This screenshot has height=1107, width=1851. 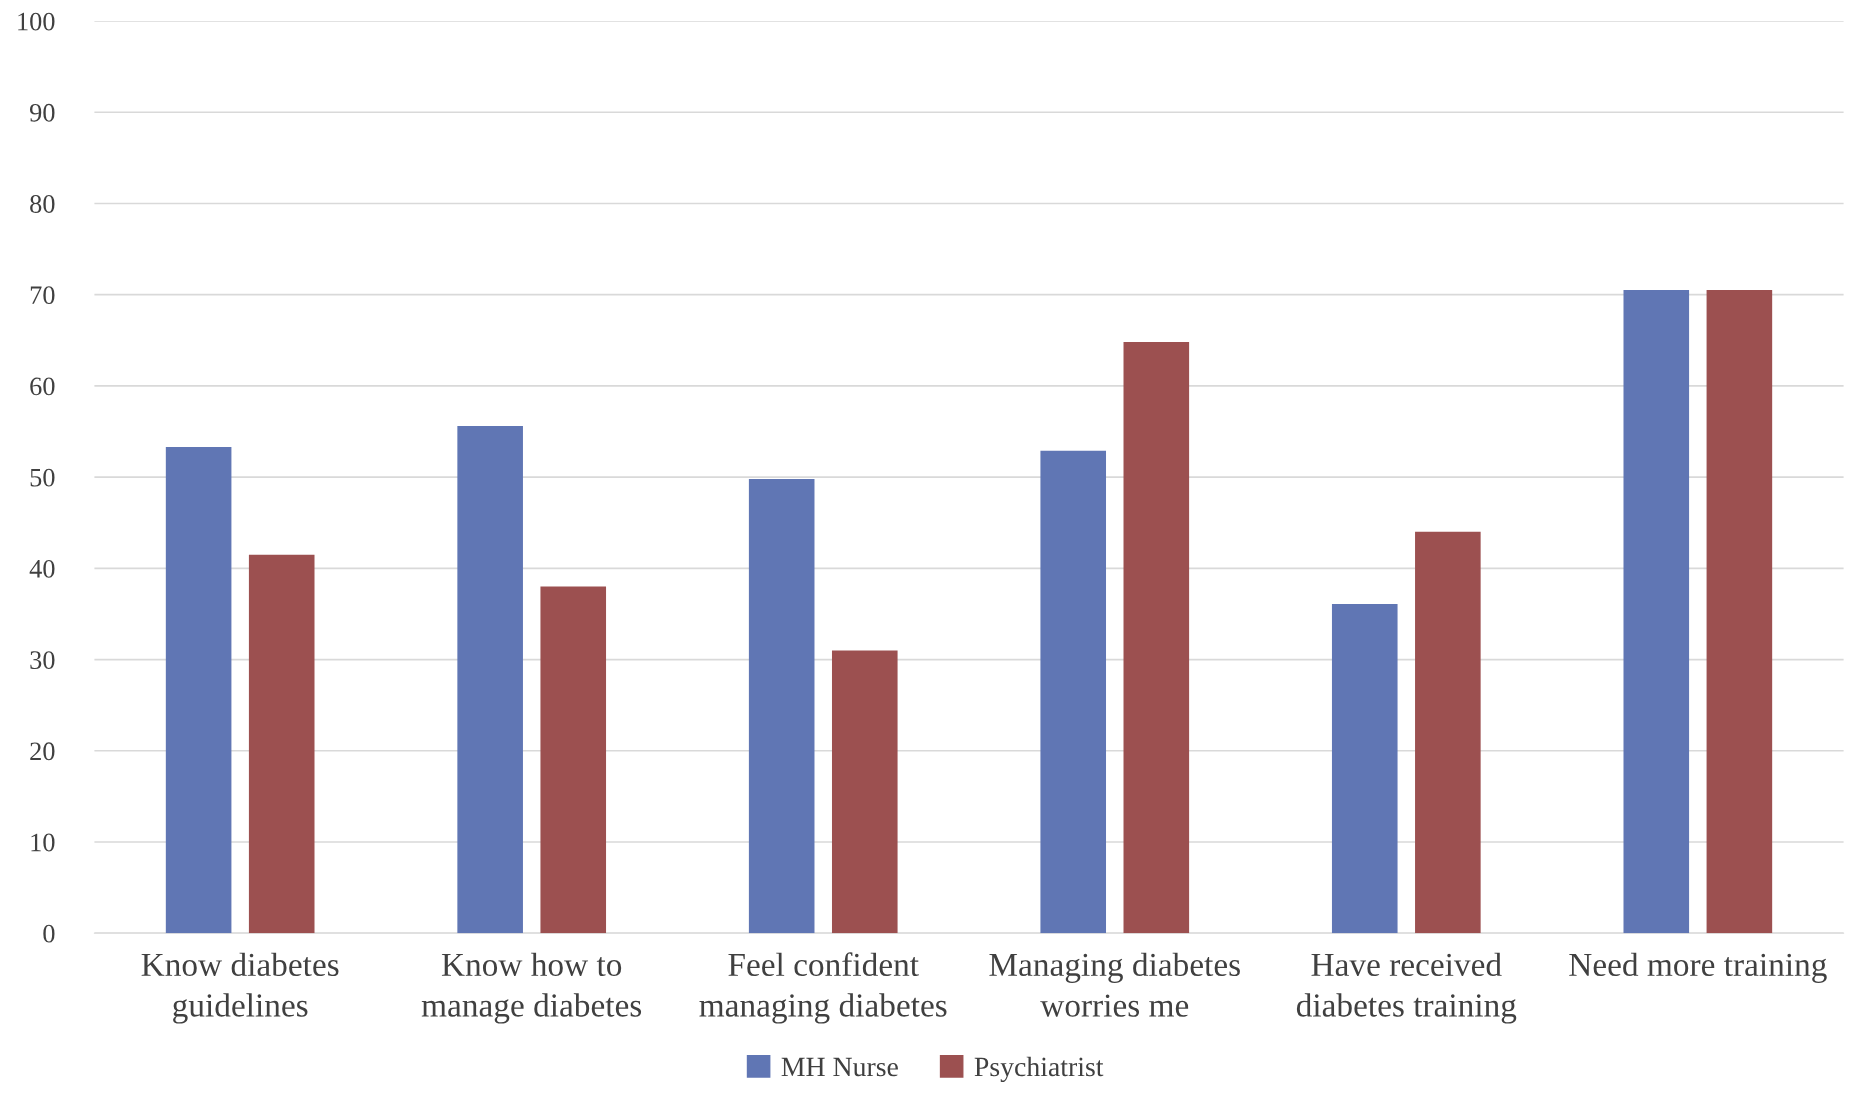 What do you see at coordinates (1039, 1069) in the screenshot?
I see `legend-label: Psychiatrist` at bounding box center [1039, 1069].